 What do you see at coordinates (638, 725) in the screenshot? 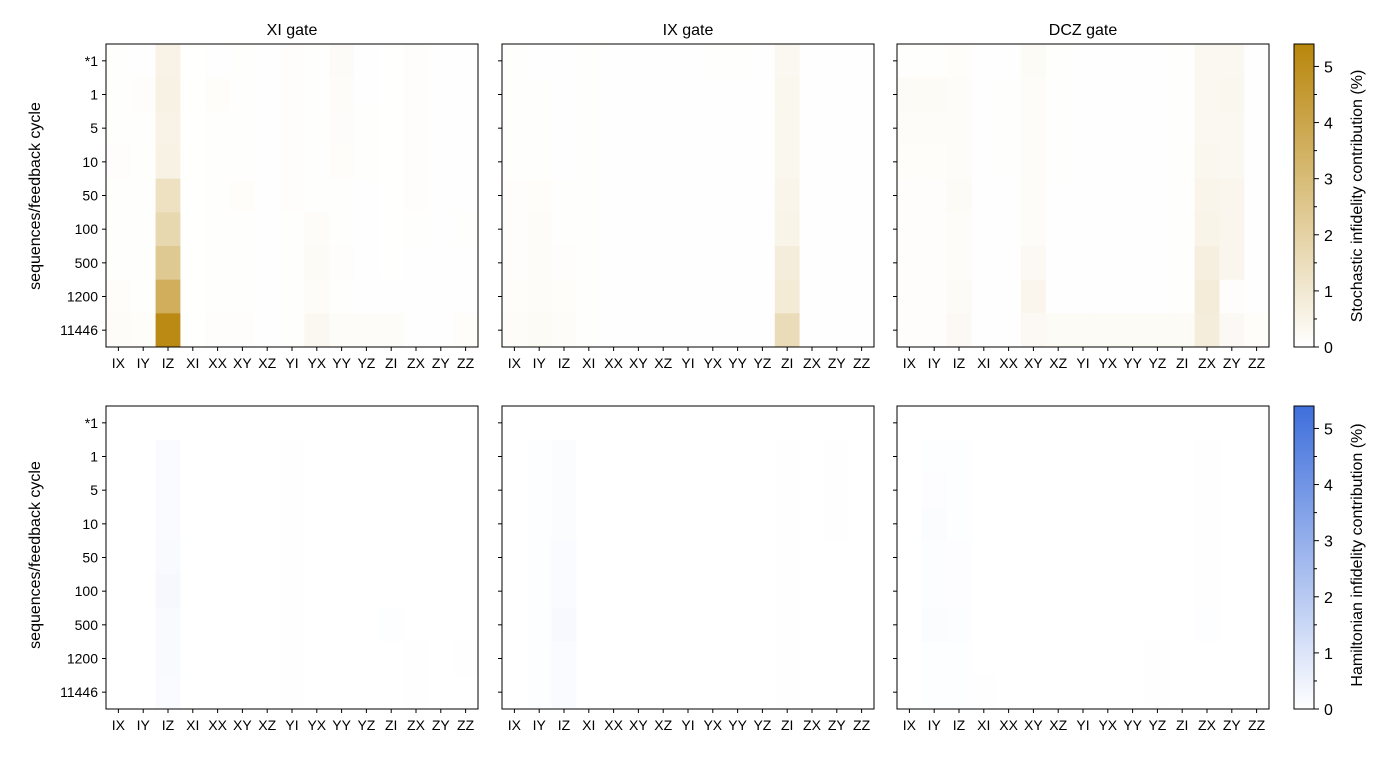
I see `x-tick-label: XY` at bounding box center [638, 725].